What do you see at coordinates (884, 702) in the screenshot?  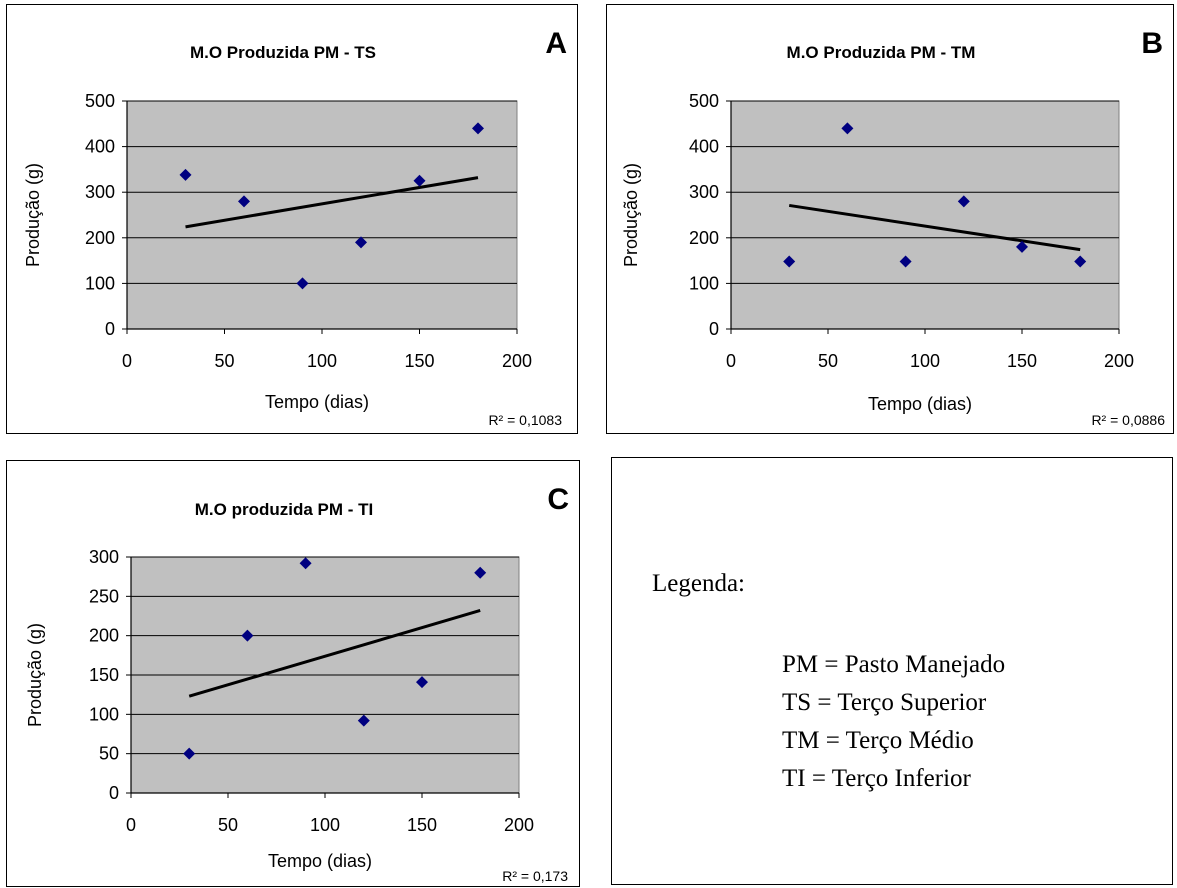 I see `legend-item-ts: TS = Terço Superior` at bounding box center [884, 702].